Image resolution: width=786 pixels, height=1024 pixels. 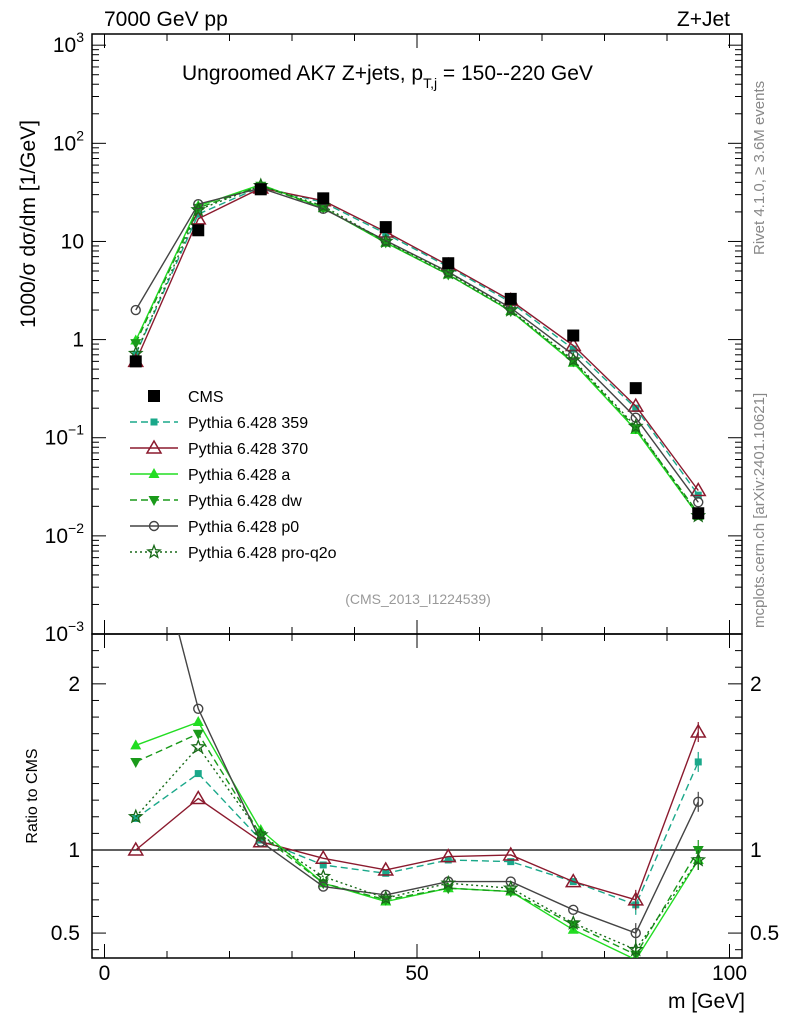 What do you see at coordinates (756, 684) in the screenshot?
I see `ratio-y-tick-label-right: 2` at bounding box center [756, 684].